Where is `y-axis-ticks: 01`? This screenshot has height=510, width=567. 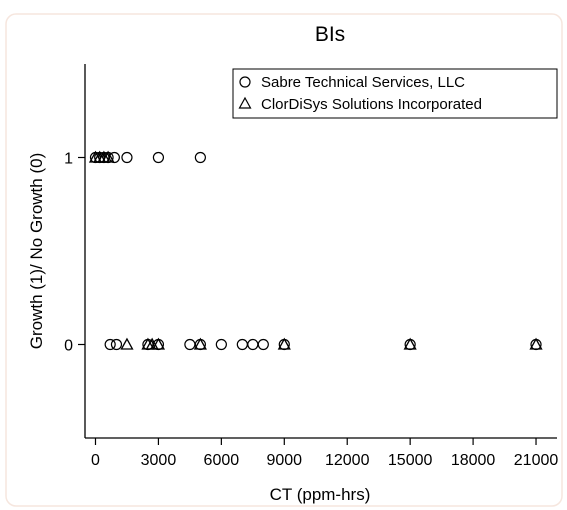
y-axis-ticks: 01 is located at coordinates (74, 253).